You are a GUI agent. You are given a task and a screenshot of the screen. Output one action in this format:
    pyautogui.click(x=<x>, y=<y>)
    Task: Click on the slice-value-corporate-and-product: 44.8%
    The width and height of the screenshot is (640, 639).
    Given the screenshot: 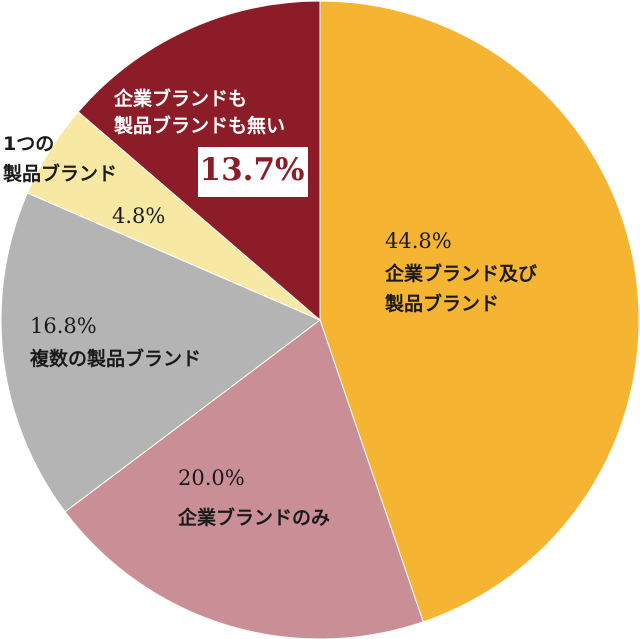 What is the action you would take?
    pyautogui.click(x=418, y=241)
    